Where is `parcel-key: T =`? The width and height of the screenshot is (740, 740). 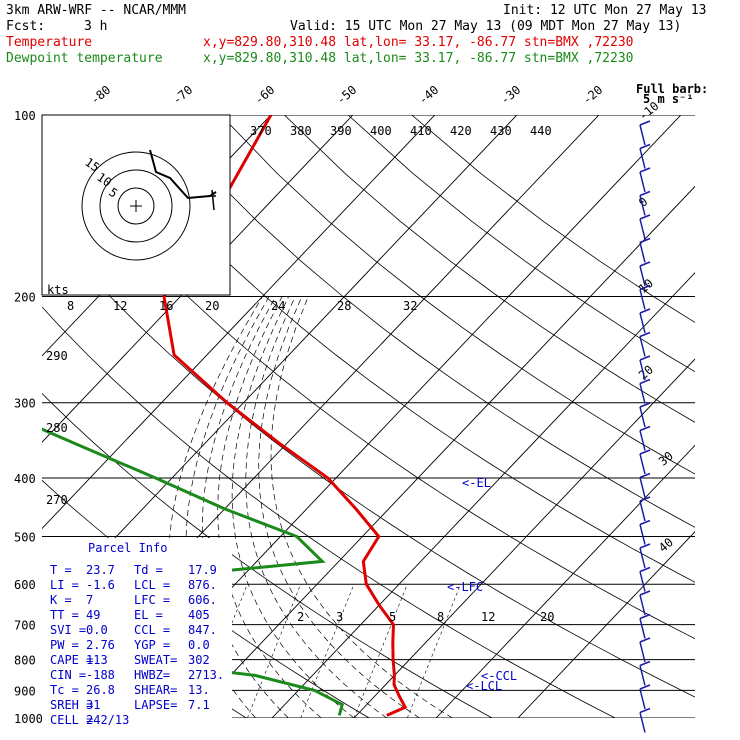
parcel-key: T = is located at coordinates (61, 570).